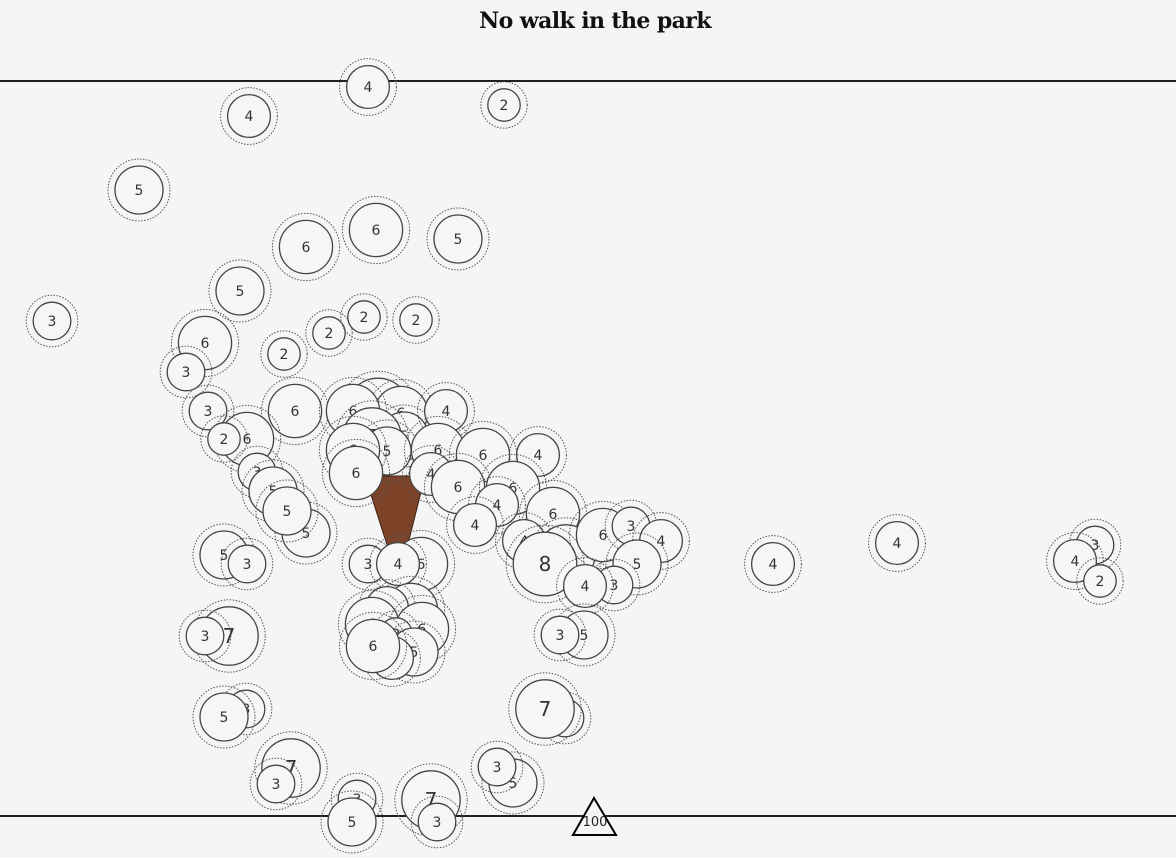 This screenshot has height=858, width=1176. Describe the element at coordinates (595, 822) in the screenshot. I see `triangle-label: 100` at that location.